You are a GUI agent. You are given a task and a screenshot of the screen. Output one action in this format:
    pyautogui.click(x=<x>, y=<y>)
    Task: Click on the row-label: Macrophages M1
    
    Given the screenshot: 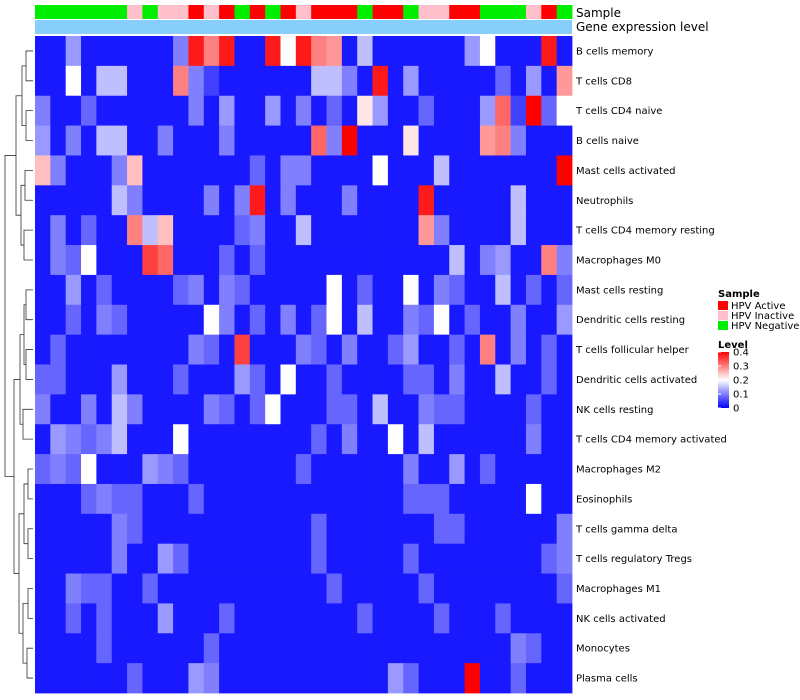 What is the action you would take?
    pyautogui.click(x=618, y=589)
    